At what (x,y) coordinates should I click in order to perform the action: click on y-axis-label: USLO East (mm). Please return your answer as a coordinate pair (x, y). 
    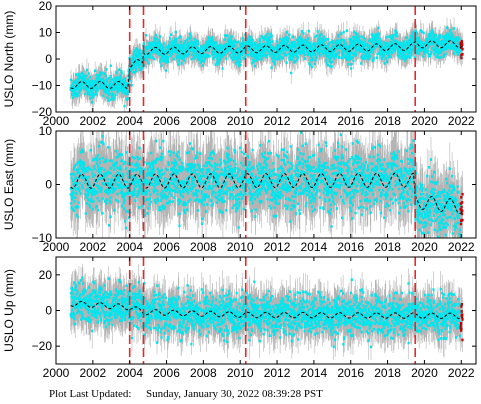
    Looking at the image, I should click on (9, 184).